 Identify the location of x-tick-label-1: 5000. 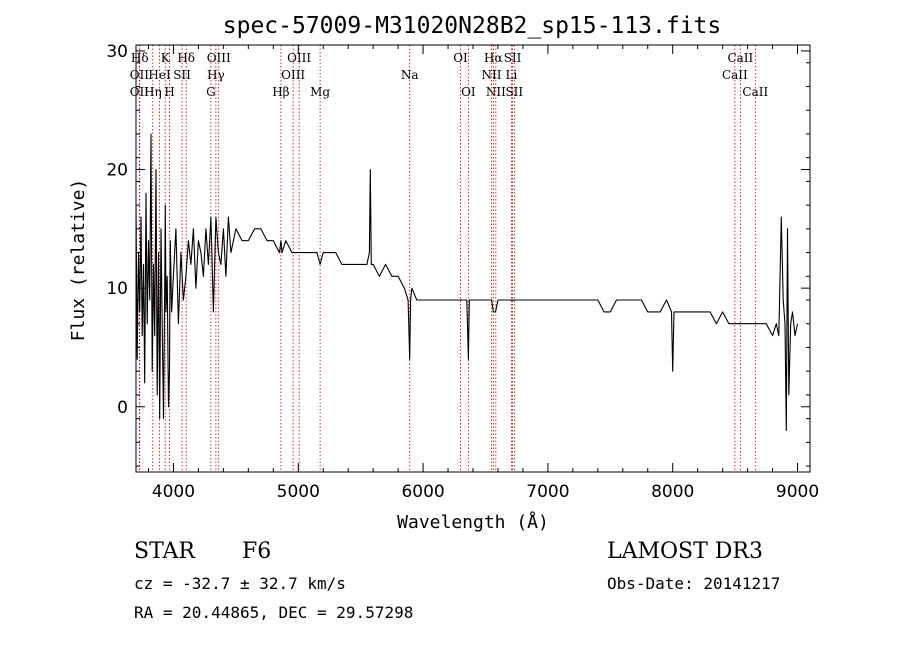
(298, 492).